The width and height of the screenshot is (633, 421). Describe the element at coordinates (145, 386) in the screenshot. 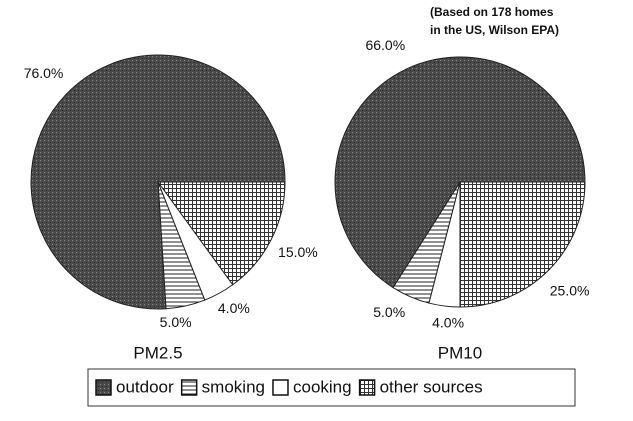

I see `legend-label: outdoor` at that location.